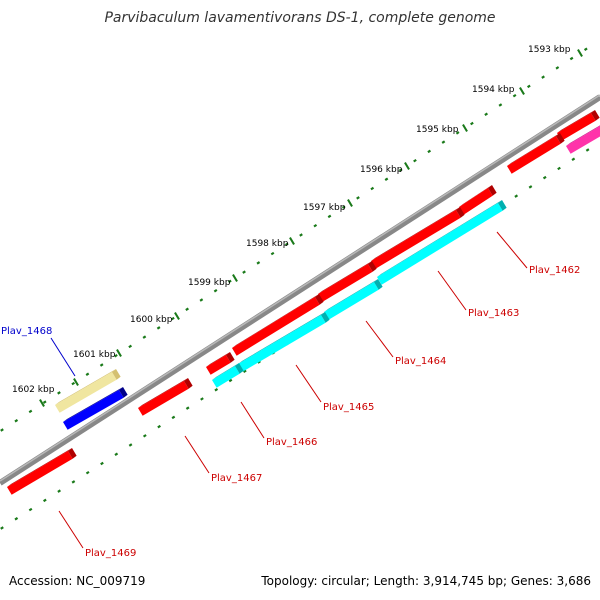  Describe the element at coordinates (291, 442) in the screenshot. I see `gene-label: Plav_1466` at that location.